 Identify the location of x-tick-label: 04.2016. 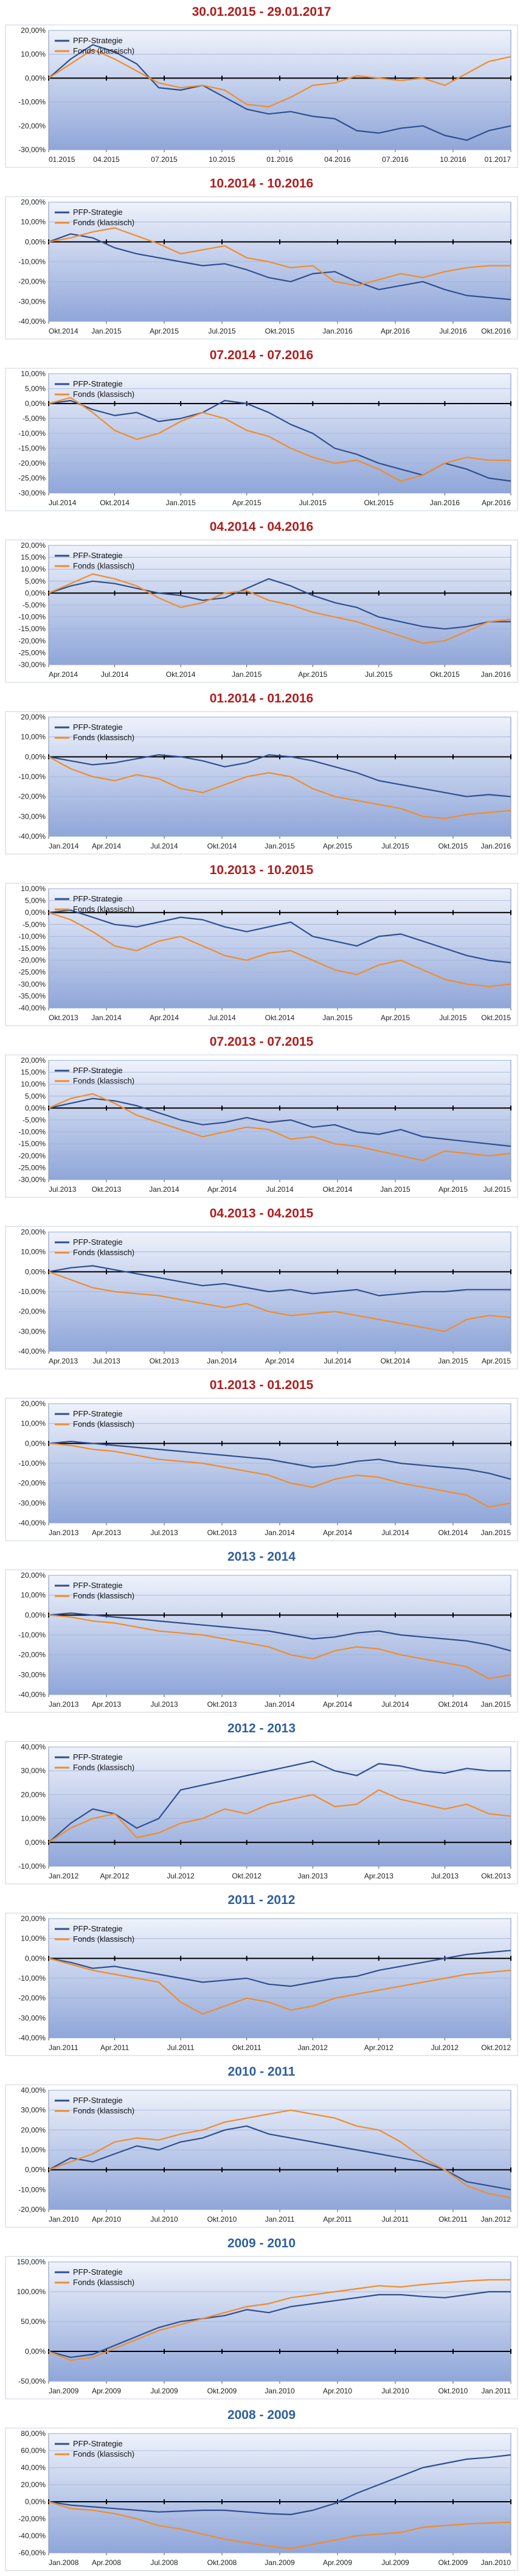
(337, 159).